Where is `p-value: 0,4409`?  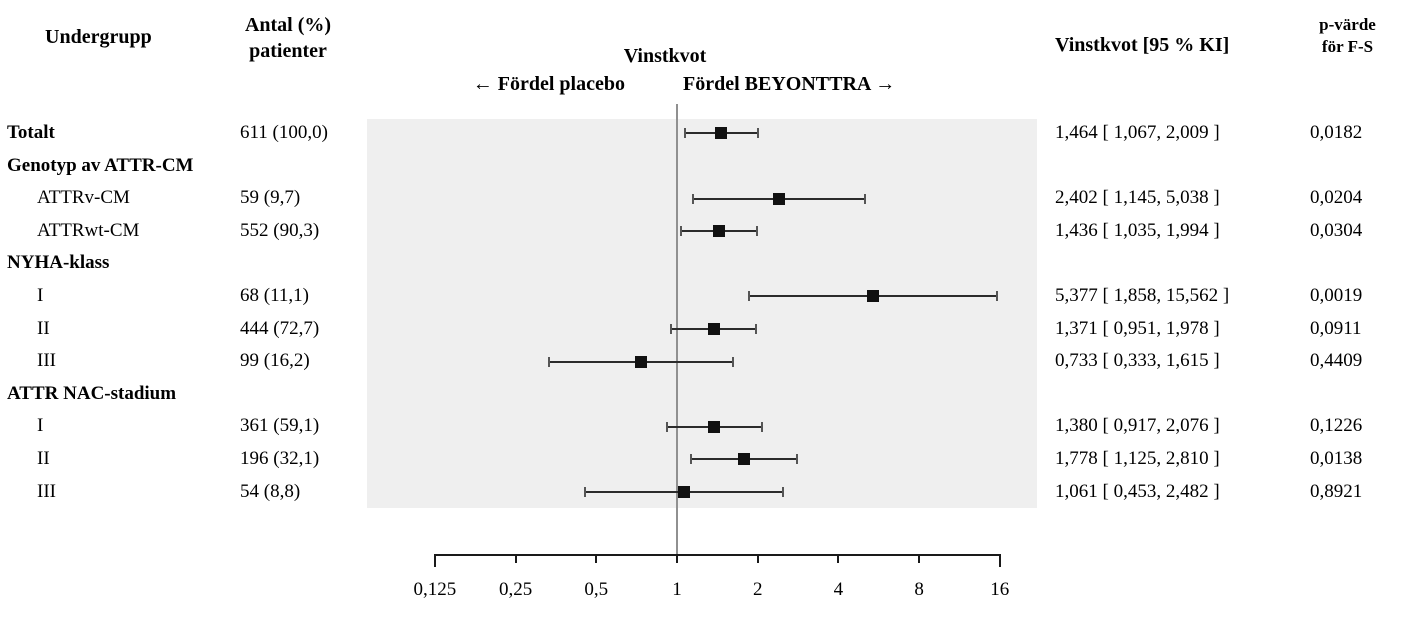
p-value: 0,4409 is located at coordinates (1336, 361).